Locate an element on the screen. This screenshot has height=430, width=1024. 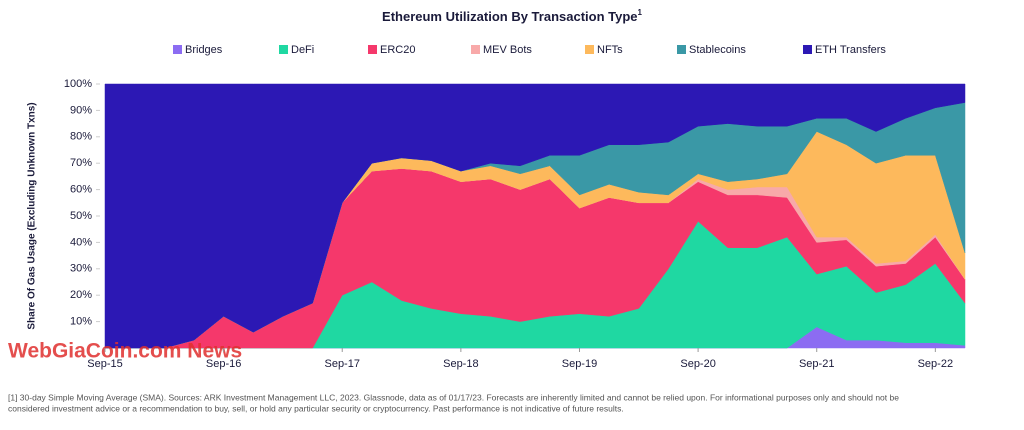
y-tick-label: 40% is located at coordinates (81, 242).